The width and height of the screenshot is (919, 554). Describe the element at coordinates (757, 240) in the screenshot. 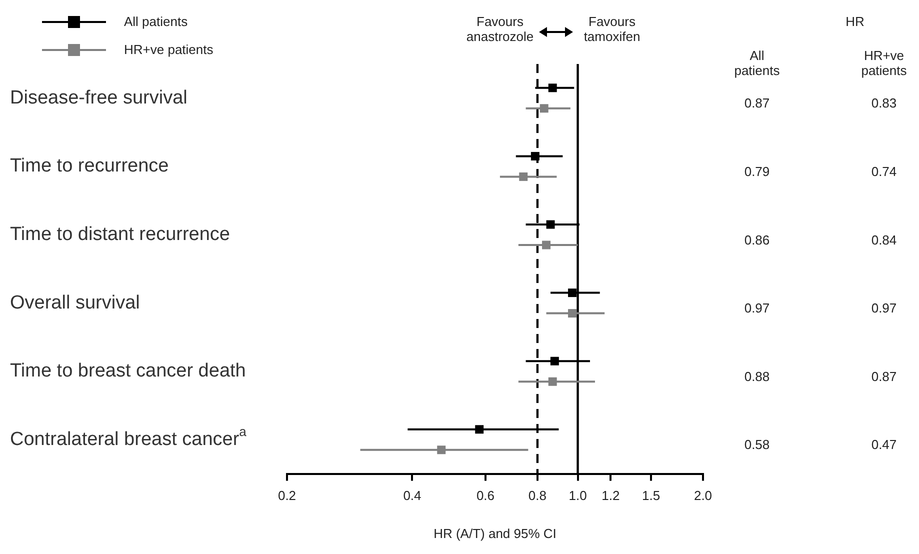

I see `data-label: 0.86` at that location.